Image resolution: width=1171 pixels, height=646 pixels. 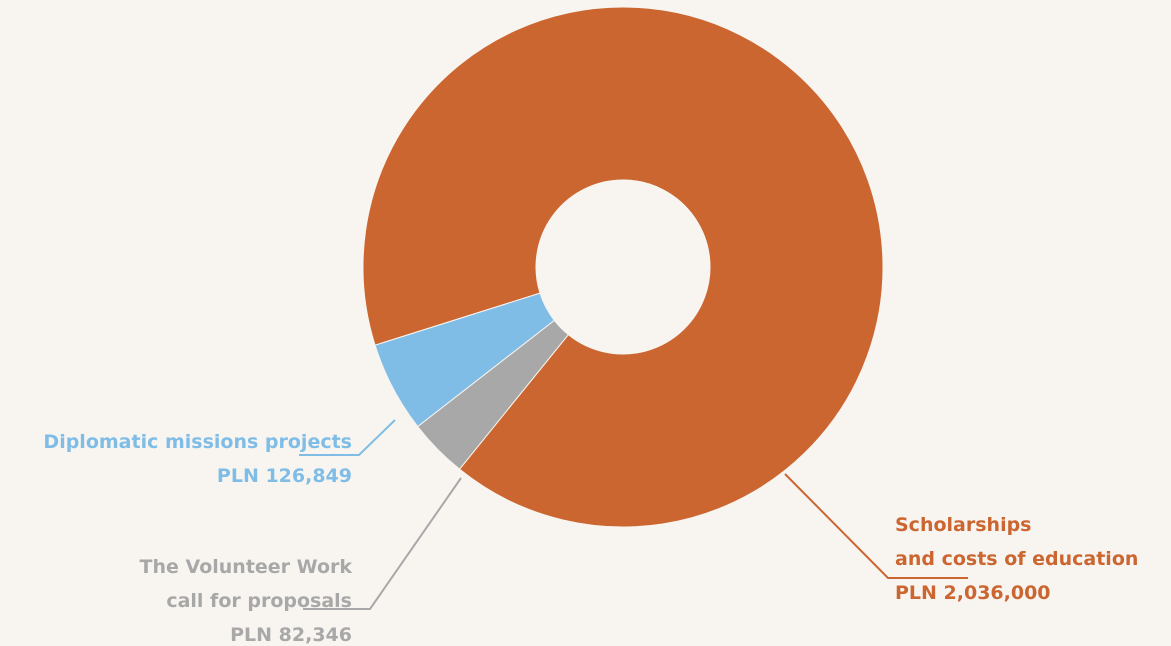 I want to click on slice-label-0-line-1: and costs of education, so click(x=1016, y=559).